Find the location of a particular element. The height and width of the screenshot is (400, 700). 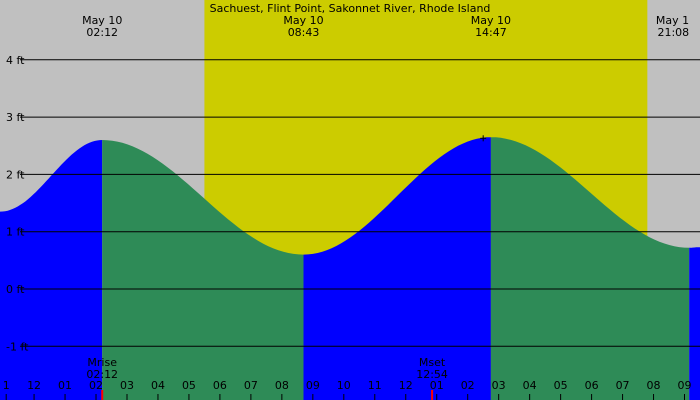

moon-event-time: 12:54 is located at coordinates (432, 374).